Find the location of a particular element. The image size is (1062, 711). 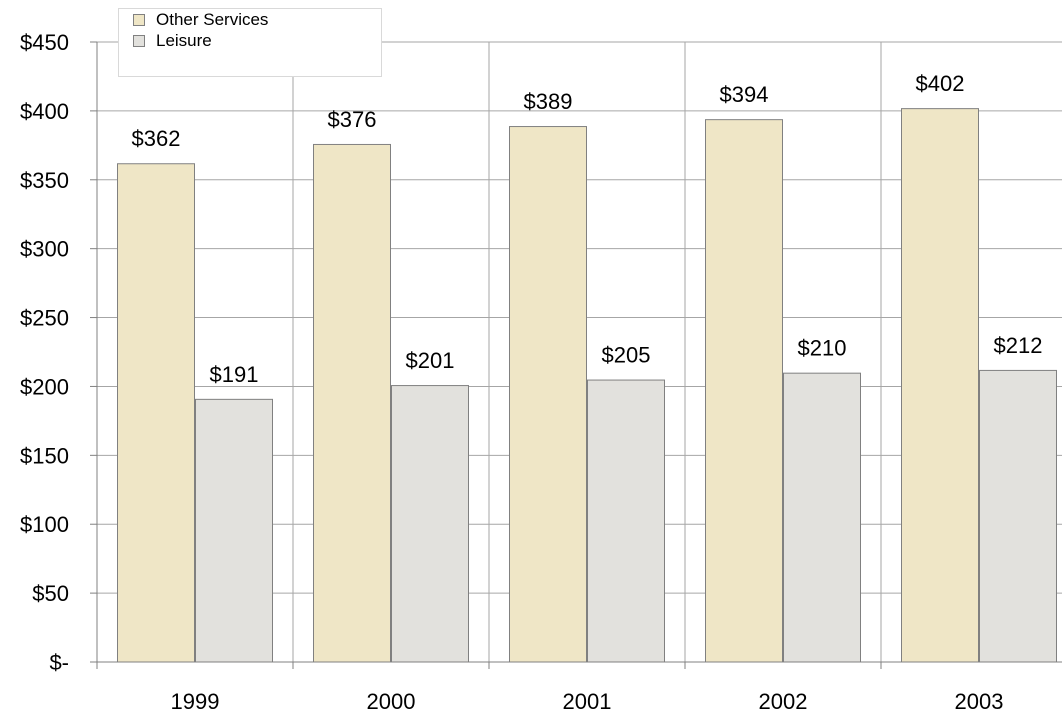

legend-label: Leisure is located at coordinates (184, 40).